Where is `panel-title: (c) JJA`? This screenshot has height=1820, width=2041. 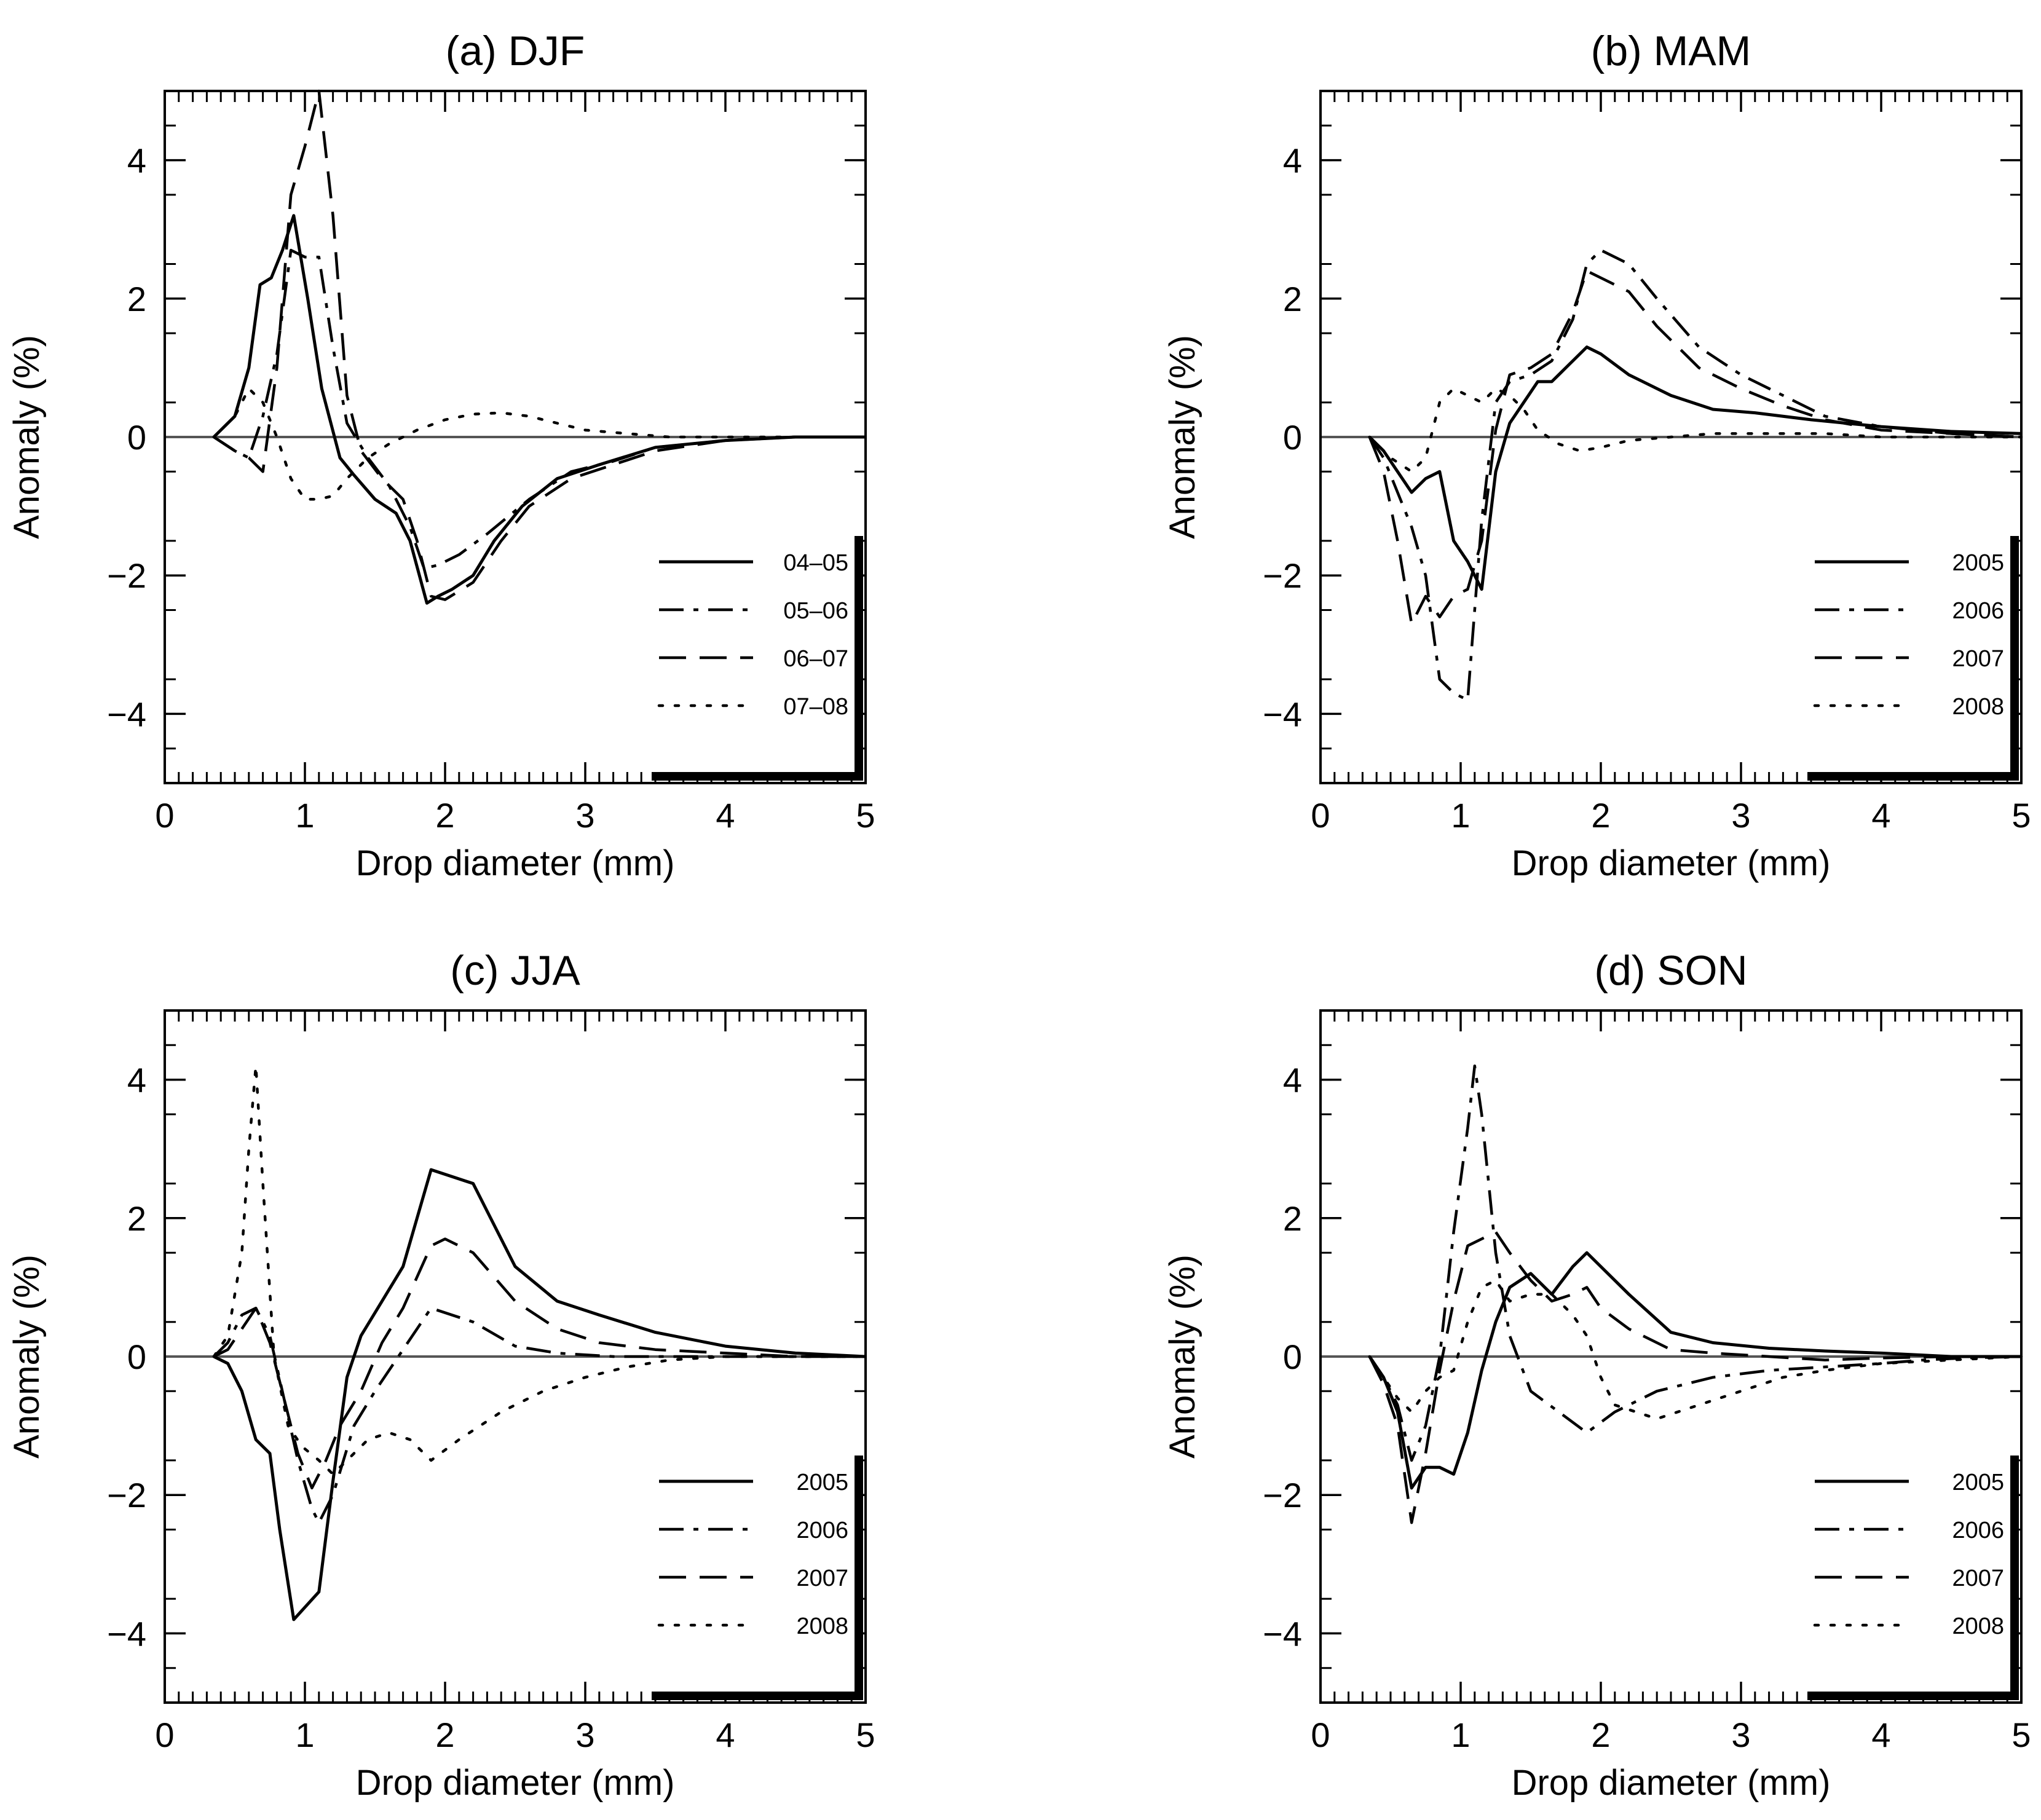 panel-title: (c) JJA is located at coordinates (515, 970).